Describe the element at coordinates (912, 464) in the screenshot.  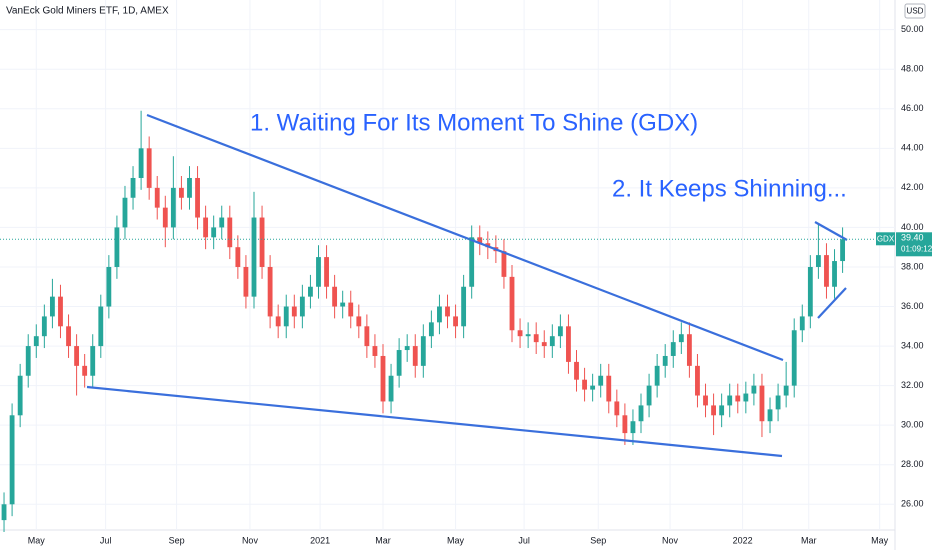
I see `y-tick-label: 28.00` at that location.